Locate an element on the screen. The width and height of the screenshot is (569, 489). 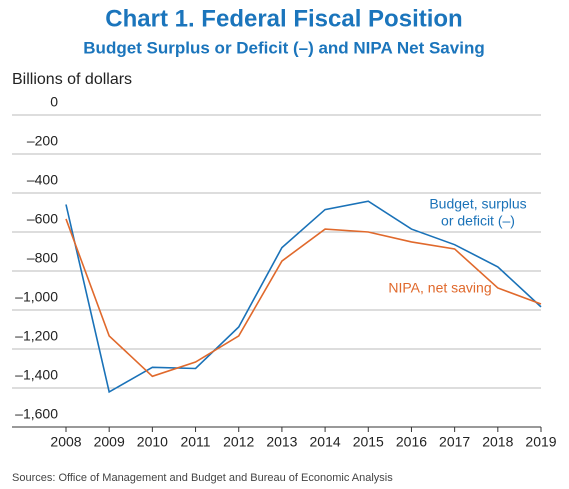
y-axis-label: Billions of dollars is located at coordinates (72, 79).